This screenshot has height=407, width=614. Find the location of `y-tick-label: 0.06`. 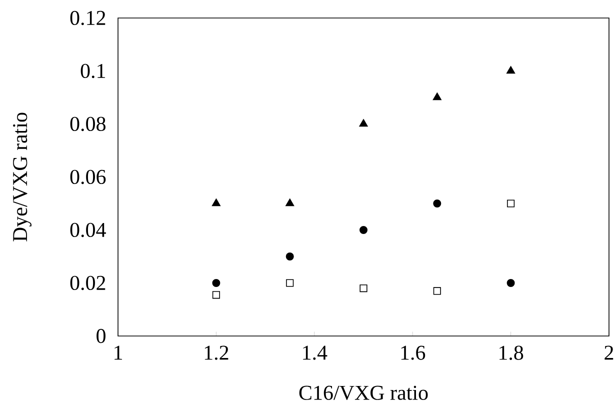

y-tick-label: 0.06 is located at coordinates (88, 177).